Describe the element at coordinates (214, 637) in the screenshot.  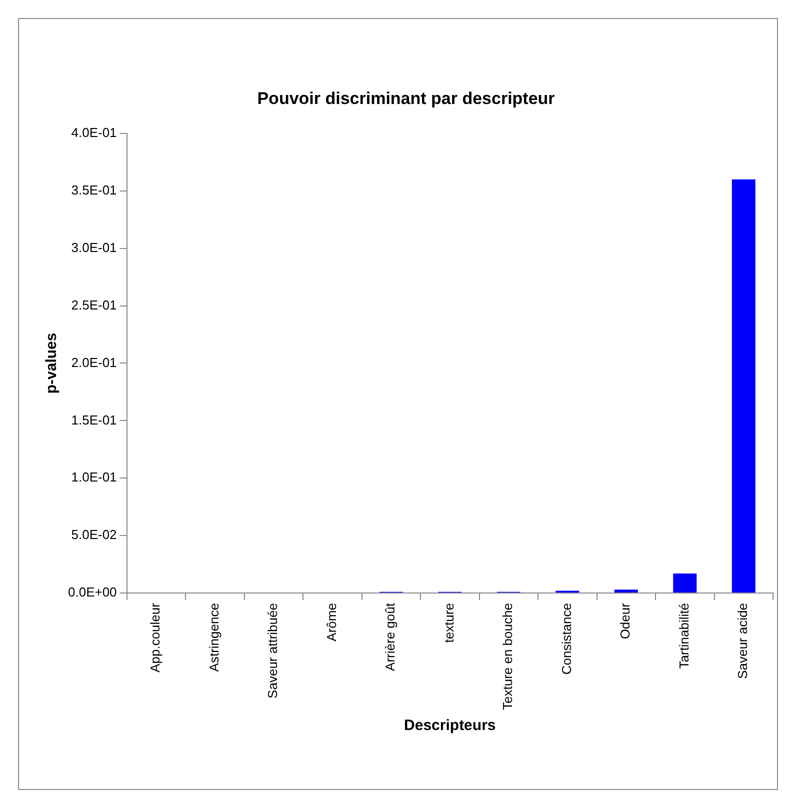
I see `x-tick-label: Astringence` at that location.